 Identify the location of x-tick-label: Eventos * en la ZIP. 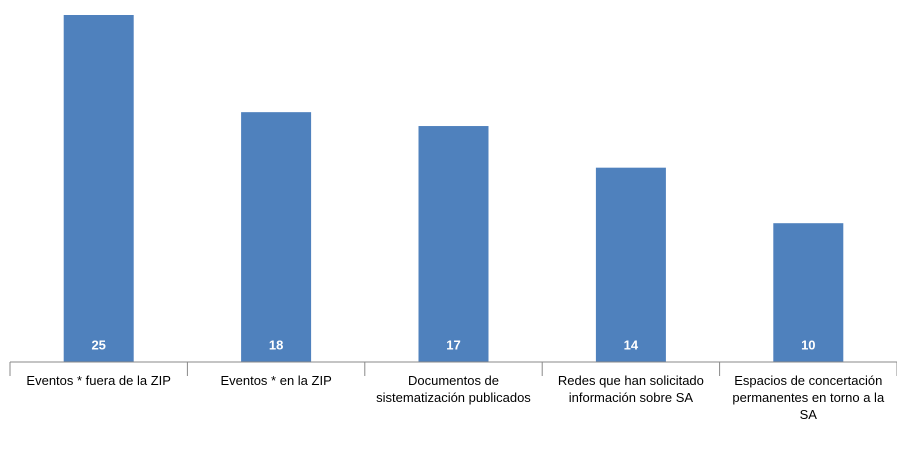
(276, 380).